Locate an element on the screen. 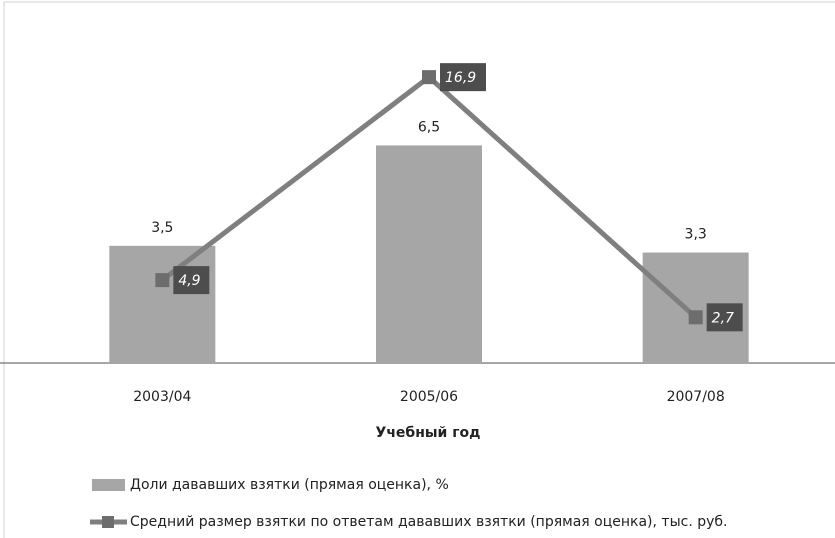 The image size is (835, 538). x-tick-label: 2003/04 is located at coordinates (162, 397).